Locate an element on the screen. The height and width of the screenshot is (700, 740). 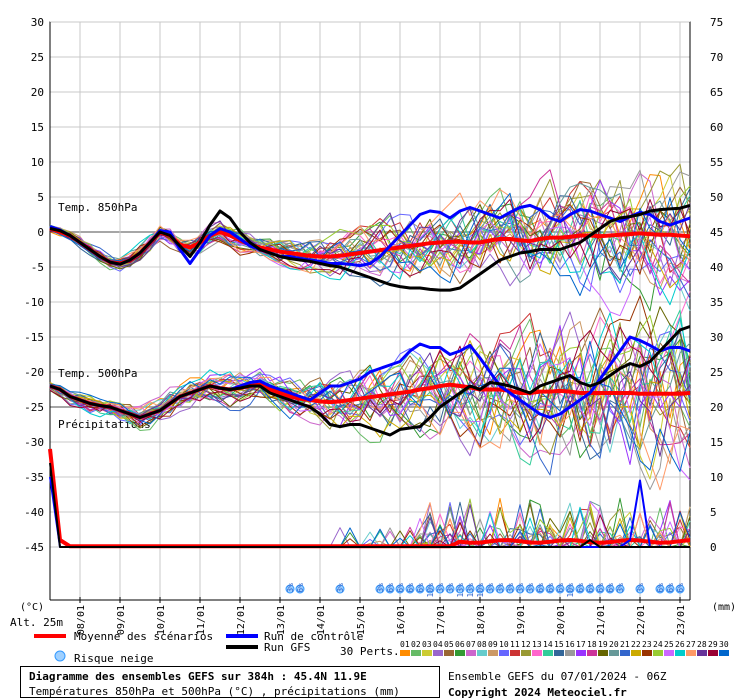
left-tick-label: 25 is located at coordinates (37, 57).